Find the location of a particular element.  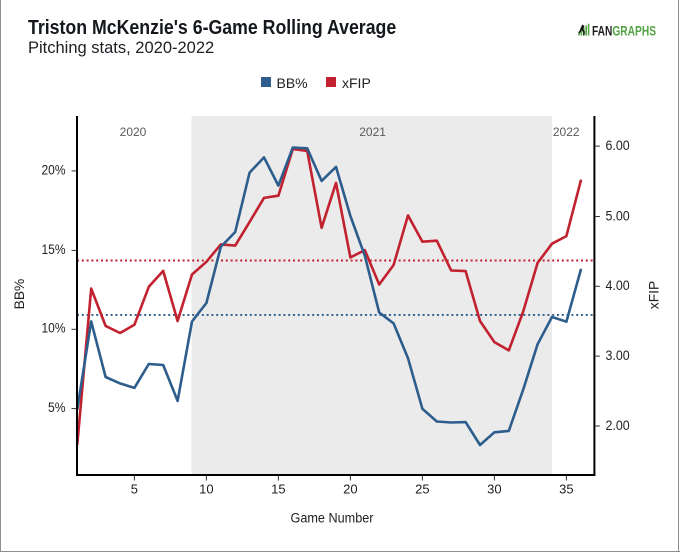

svg-text: 2022 is located at coordinates (566, 132).